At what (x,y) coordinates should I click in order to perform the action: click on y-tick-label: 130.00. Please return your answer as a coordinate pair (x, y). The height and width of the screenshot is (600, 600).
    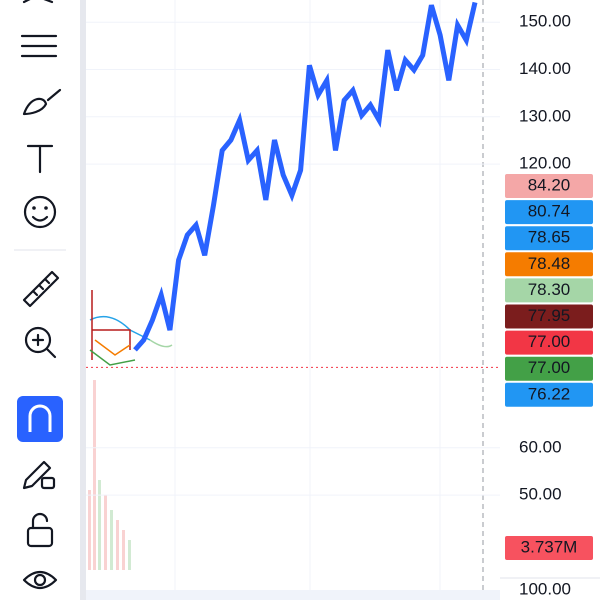
    Looking at the image, I should click on (545, 115).